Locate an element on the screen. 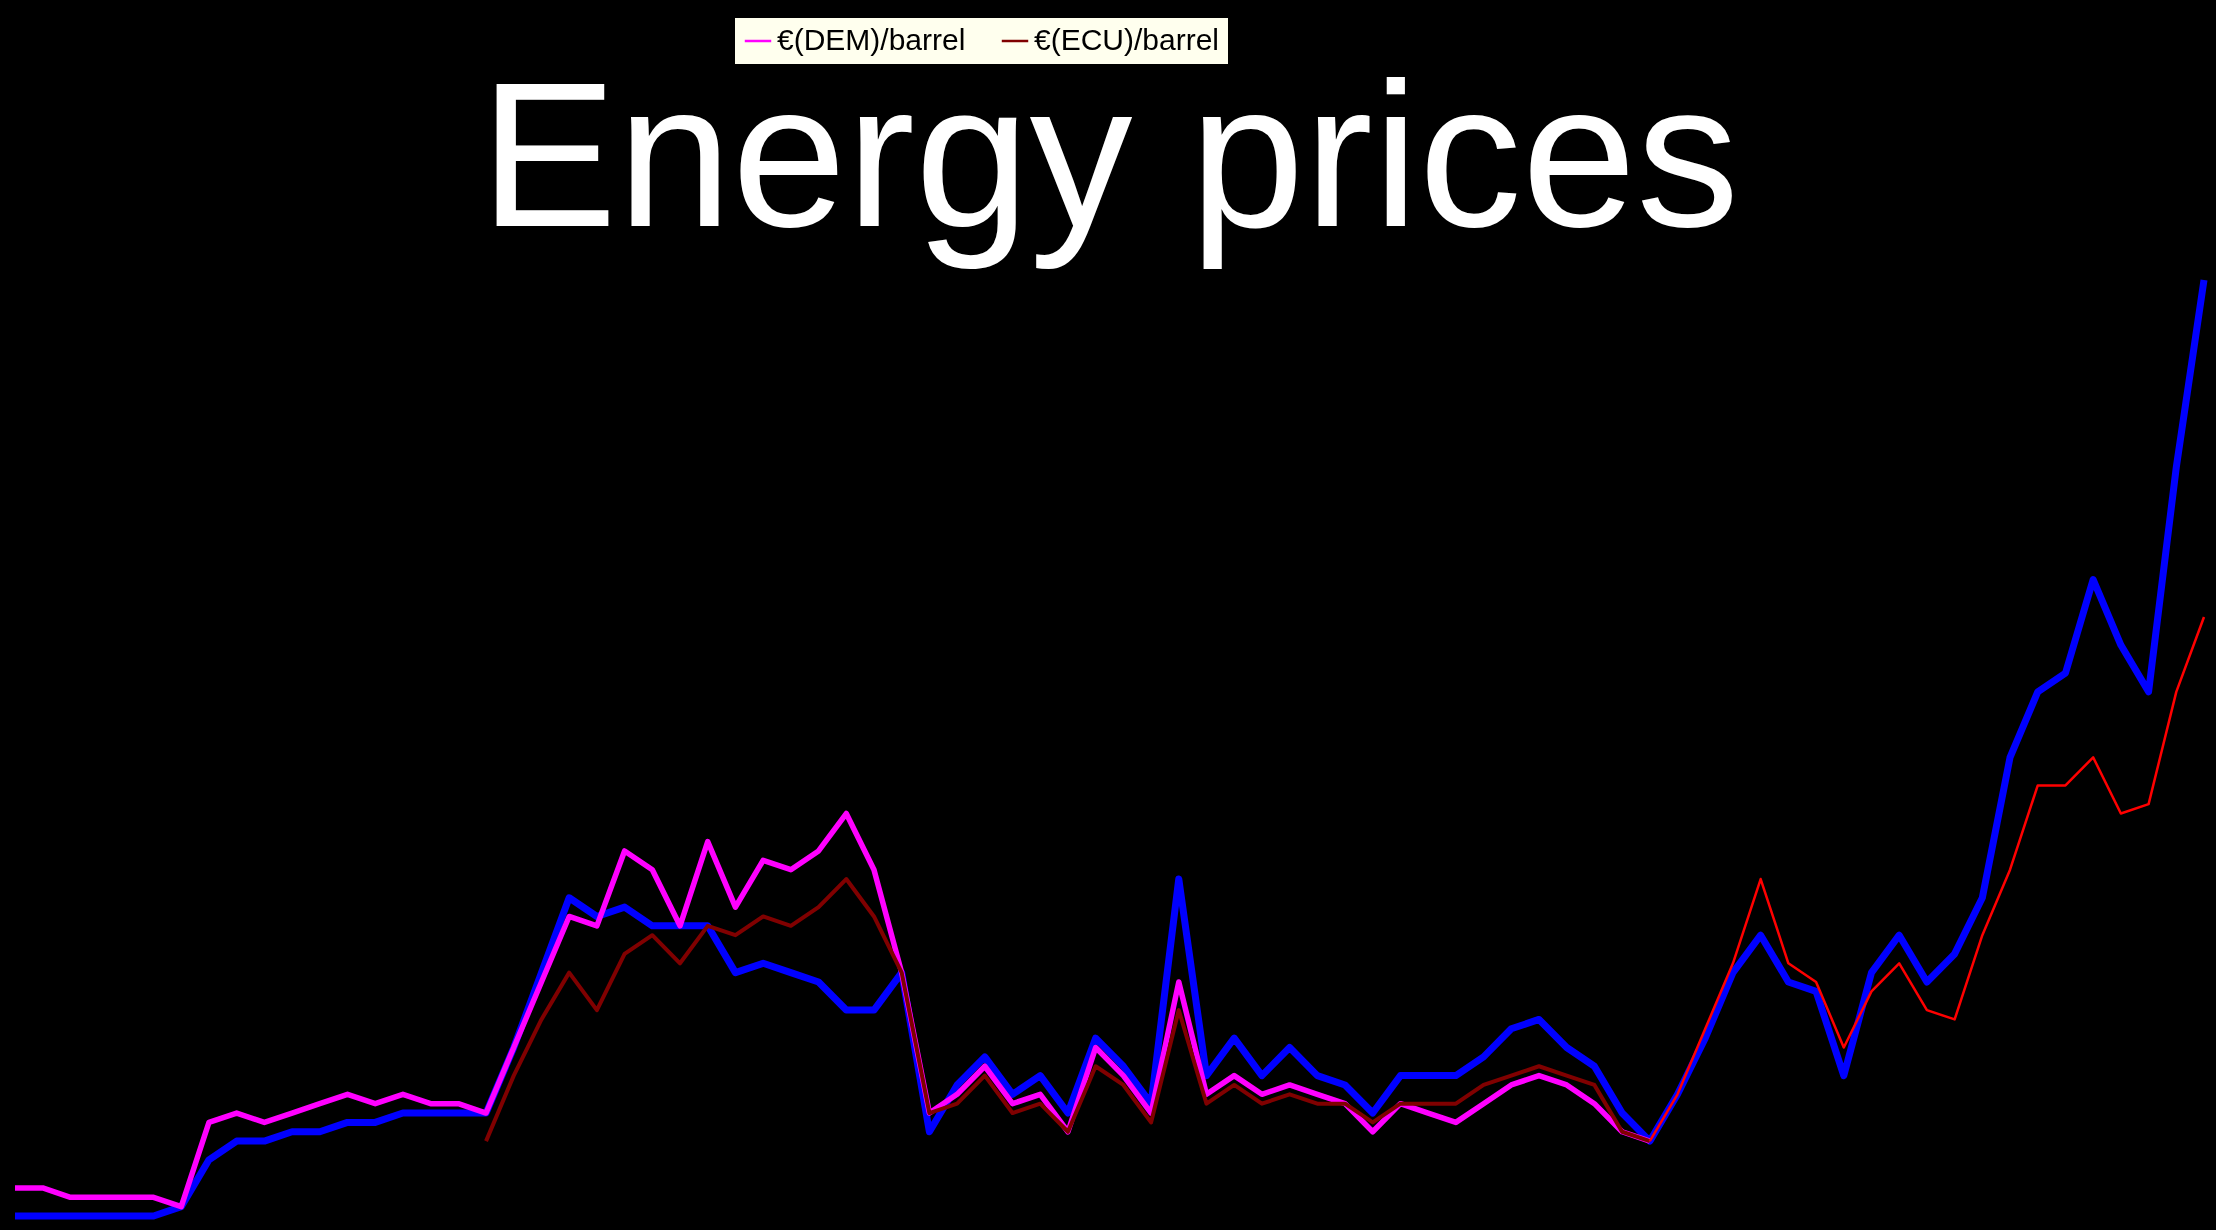 Image resolution: width=2216 pixels, height=1230 pixels. legend-label: €(ECU)/barrel is located at coordinates (1127, 39).